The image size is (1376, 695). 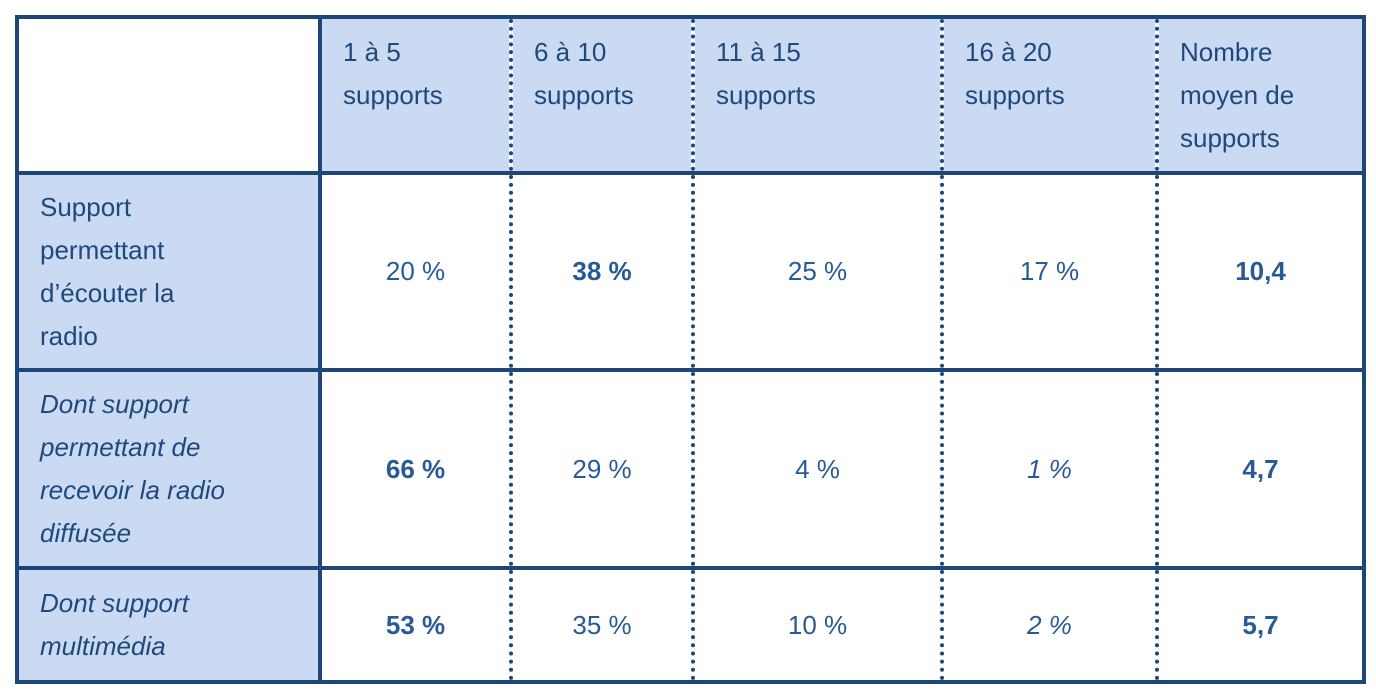 I want to click on column-header-6-10: 6 à 10 supports, so click(x=601, y=95).